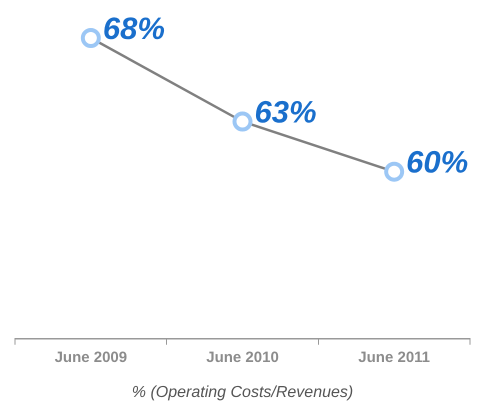 The width and height of the screenshot is (492, 414). What do you see at coordinates (133, 28) in the screenshot?
I see `data-label: 68%` at bounding box center [133, 28].